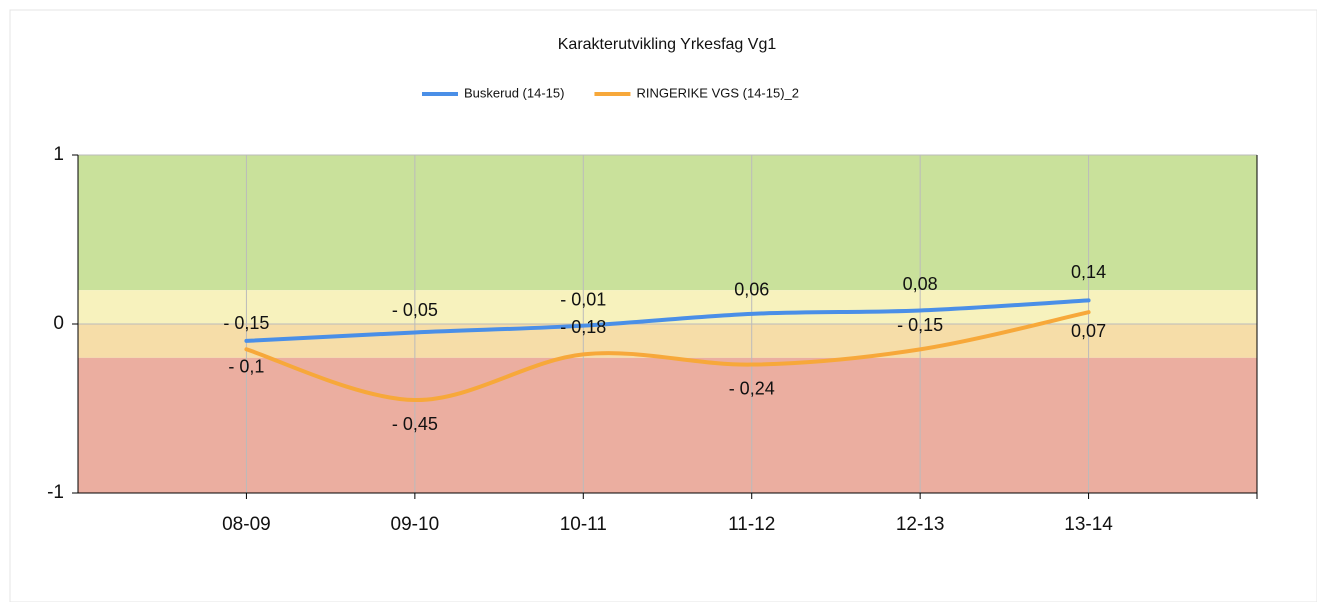 Image resolution: width=1317 pixels, height=602 pixels. I want to click on data-label: - 0,18, so click(583, 327).